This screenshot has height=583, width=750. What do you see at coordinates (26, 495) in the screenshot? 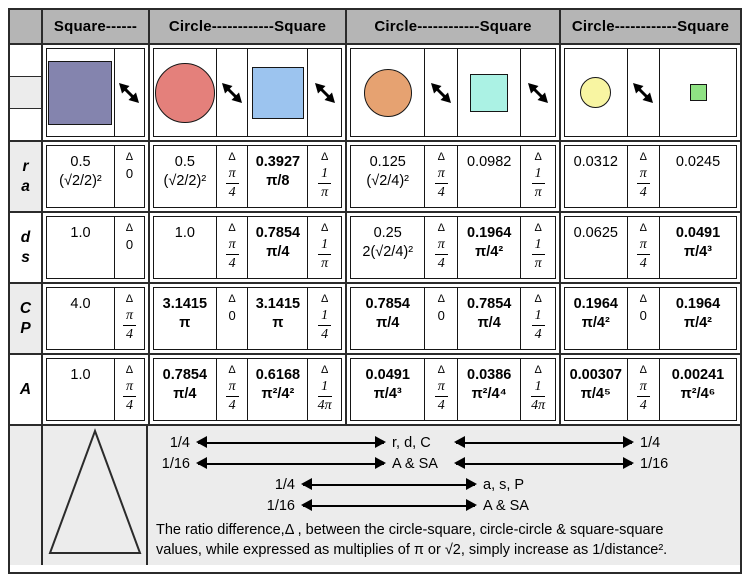
I see `footer-side-cell` at bounding box center [26, 495].